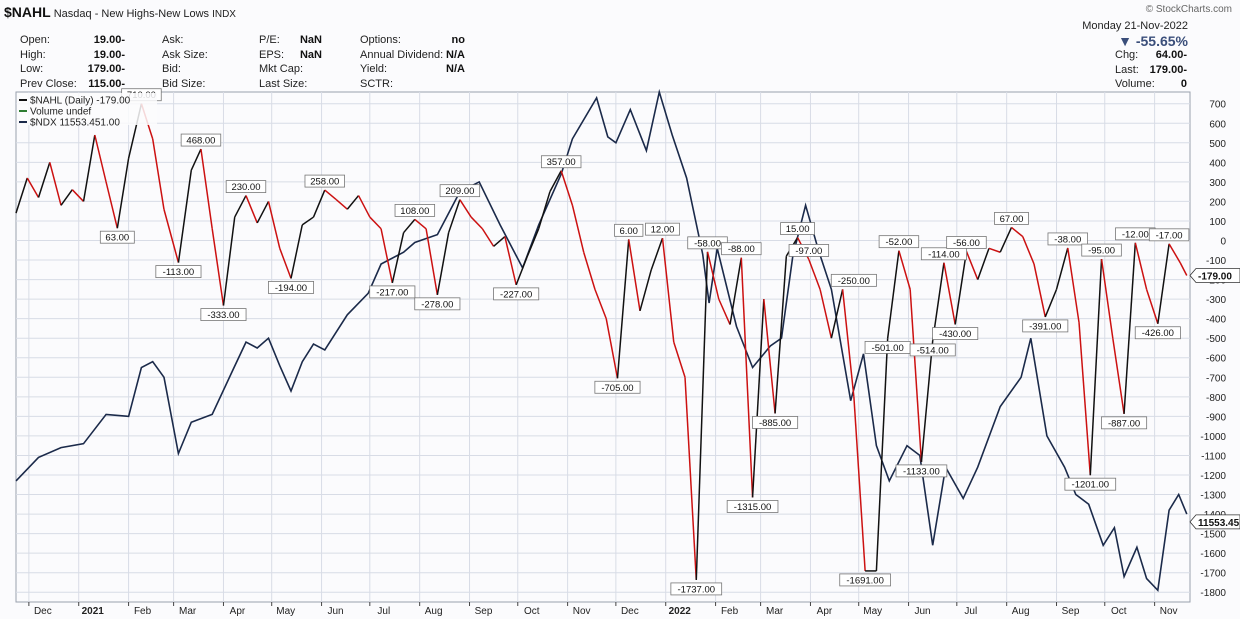 This screenshot has width=1240, height=619. What do you see at coordinates (1090, 484) in the screenshot?
I see `annotation-label: -1201.00` at bounding box center [1090, 484].